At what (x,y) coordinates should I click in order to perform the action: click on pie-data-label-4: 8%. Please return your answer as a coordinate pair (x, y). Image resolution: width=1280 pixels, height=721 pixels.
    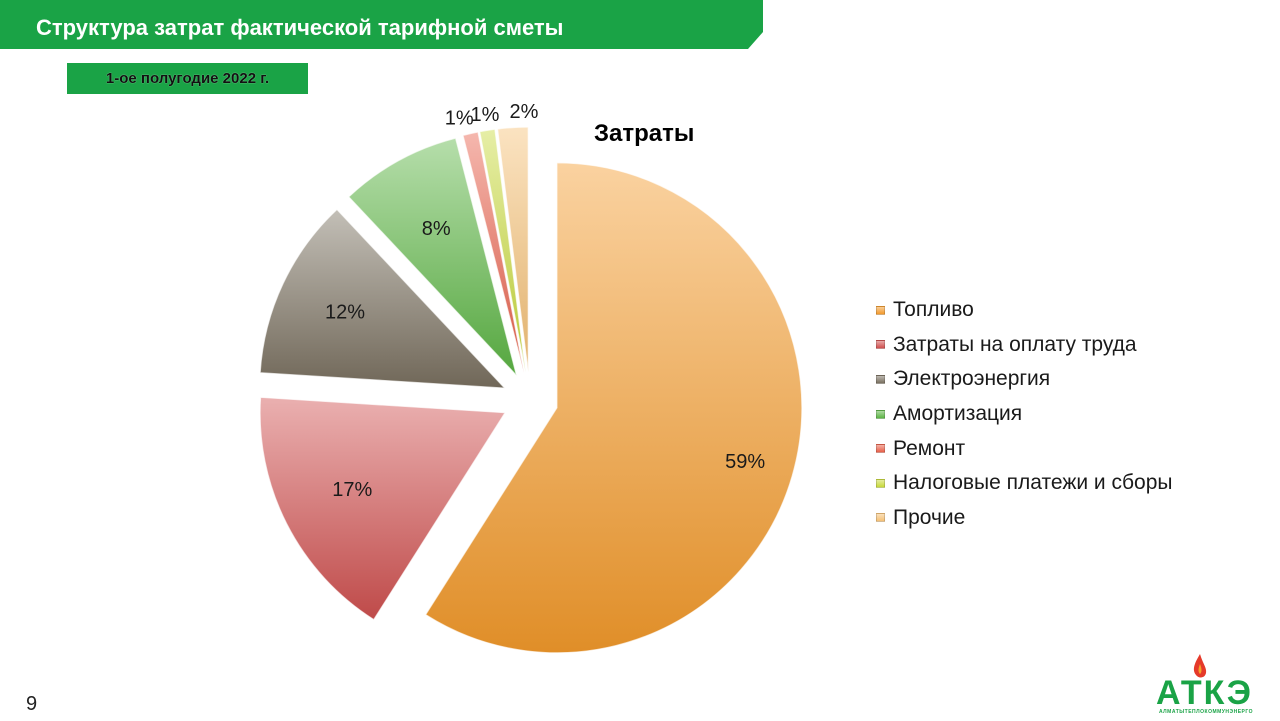
    Looking at the image, I should click on (436, 229).